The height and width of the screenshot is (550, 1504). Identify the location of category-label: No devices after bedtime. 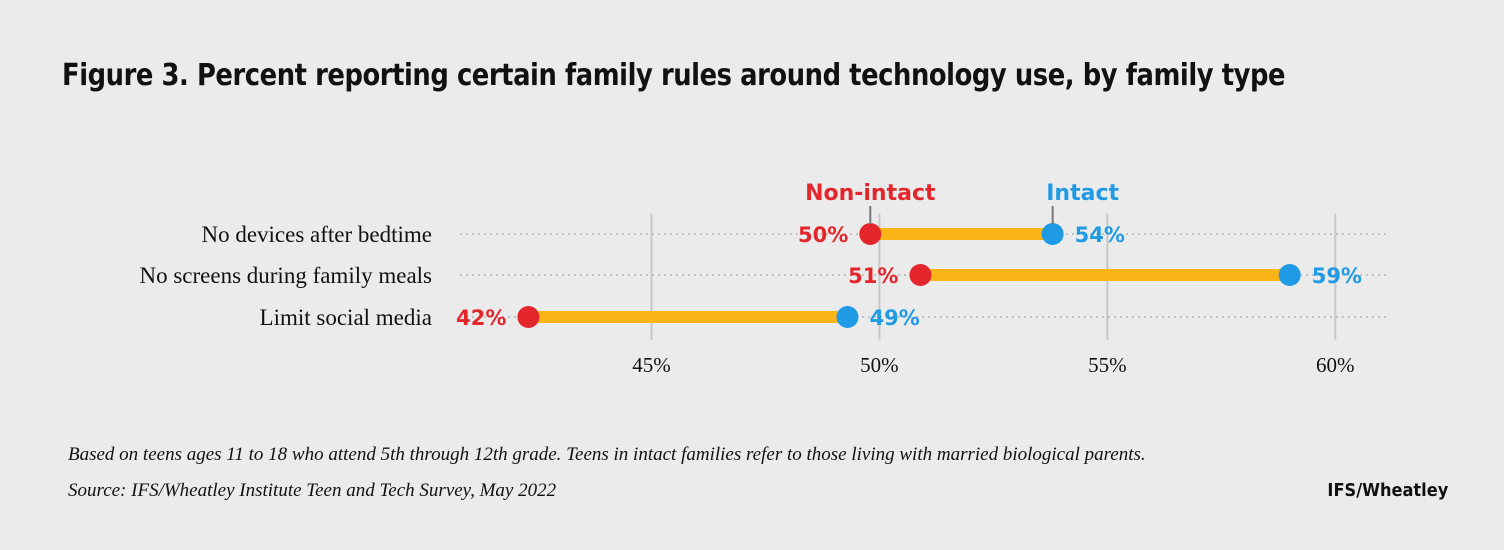
(316, 234).